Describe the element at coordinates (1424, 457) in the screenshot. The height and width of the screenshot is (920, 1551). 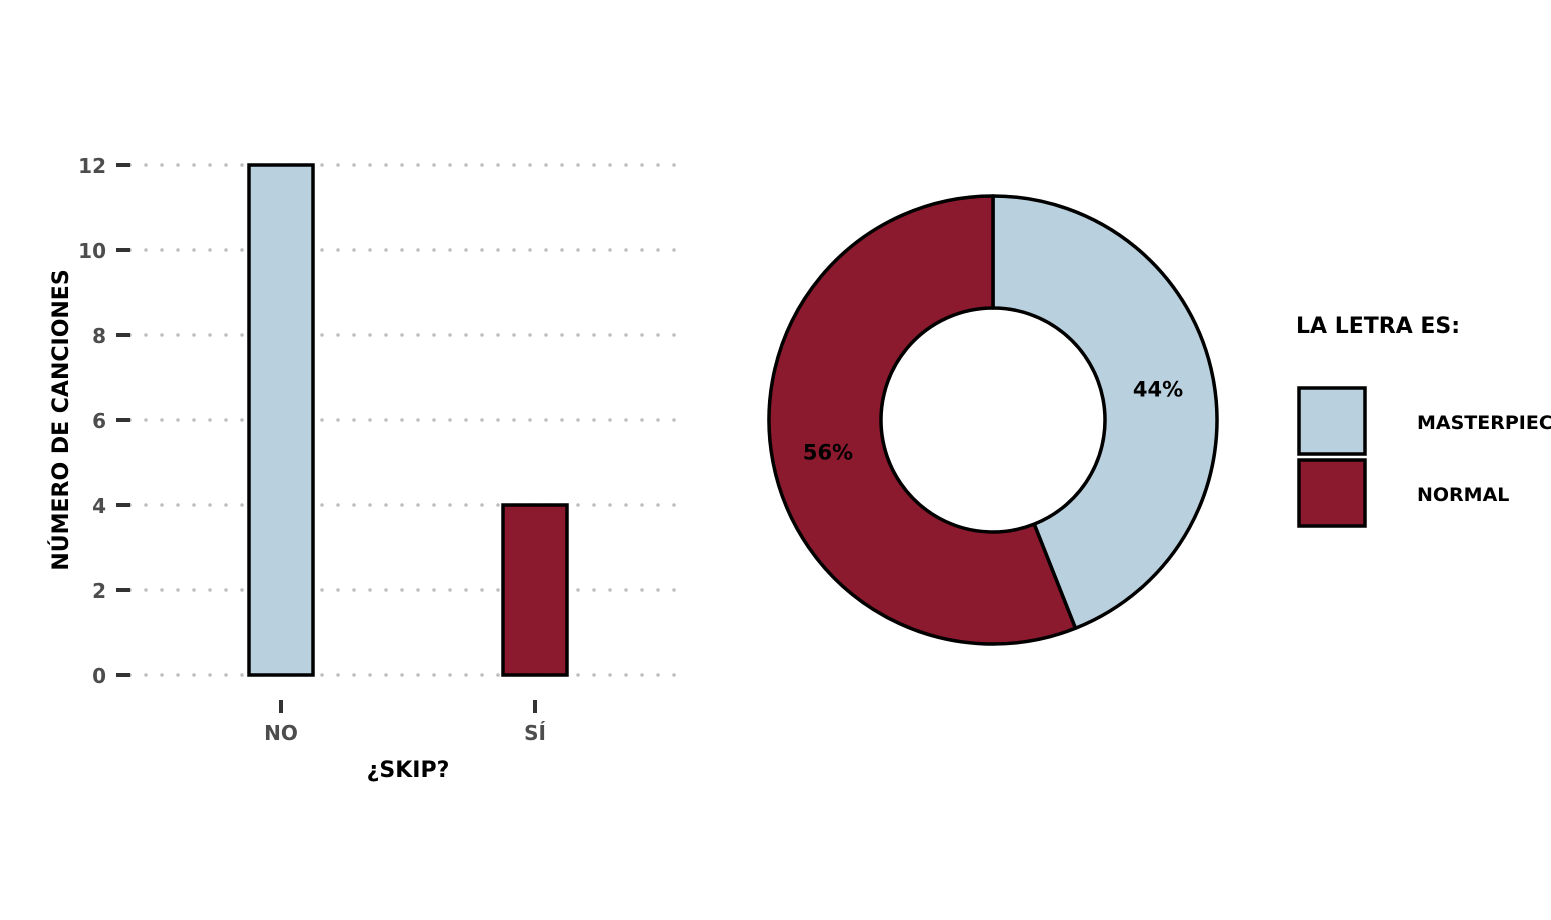
I see `legend-items: MASTERPIECE NORMAL` at that location.